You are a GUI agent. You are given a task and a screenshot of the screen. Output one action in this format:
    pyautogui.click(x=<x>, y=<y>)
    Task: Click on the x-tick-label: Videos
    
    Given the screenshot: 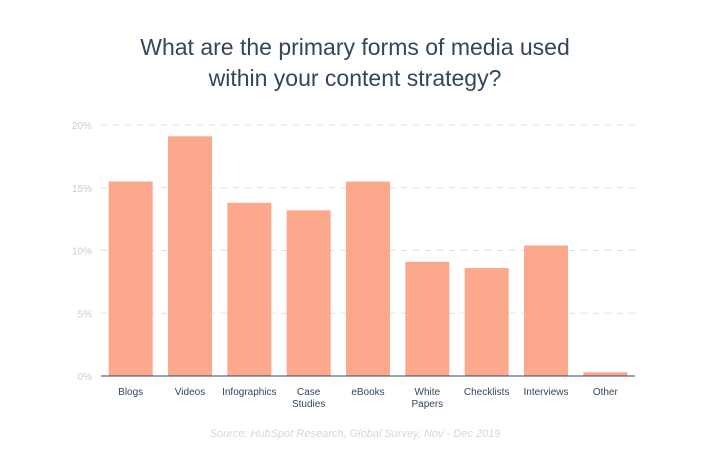 What is the action you would take?
    pyautogui.click(x=190, y=392)
    